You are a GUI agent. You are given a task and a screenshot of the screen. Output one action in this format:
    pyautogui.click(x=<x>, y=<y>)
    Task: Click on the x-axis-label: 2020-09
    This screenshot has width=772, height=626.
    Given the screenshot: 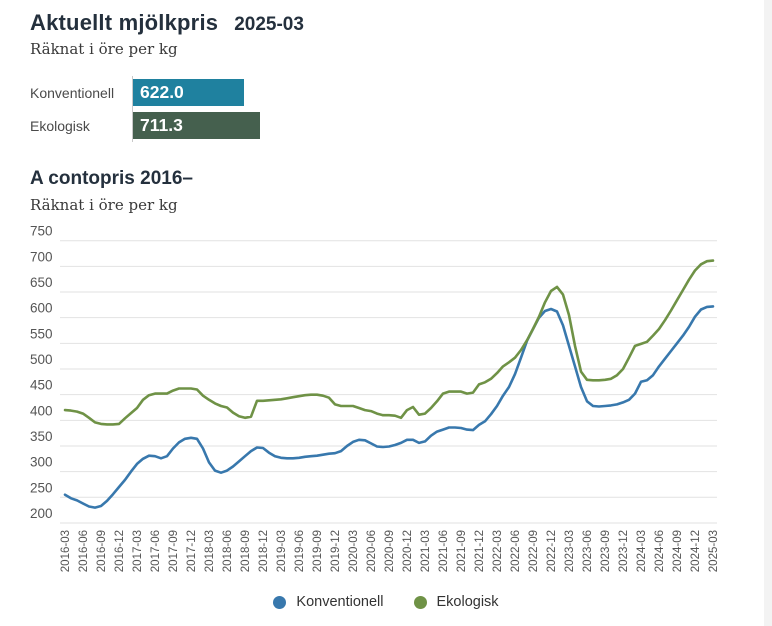 What is the action you would take?
    pyautogui.click(x=390, y=551)
    